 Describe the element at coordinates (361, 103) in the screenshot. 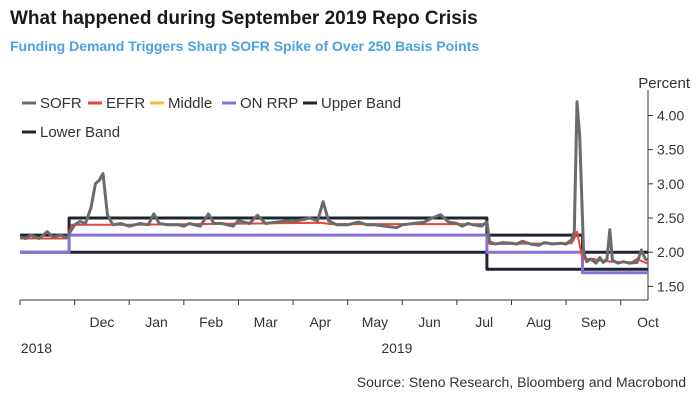

I see `legend-label-upper-band: Upper Band` at that location.